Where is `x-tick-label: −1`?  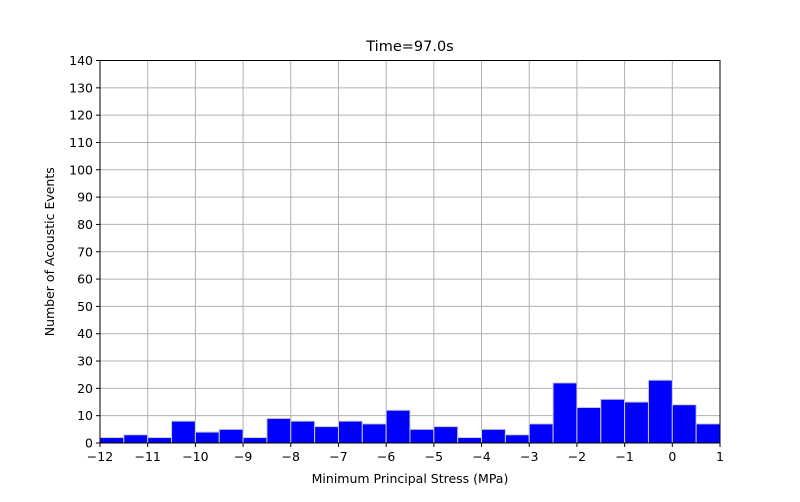 x-tick-label: −1 is located at coordinates (624, 456).